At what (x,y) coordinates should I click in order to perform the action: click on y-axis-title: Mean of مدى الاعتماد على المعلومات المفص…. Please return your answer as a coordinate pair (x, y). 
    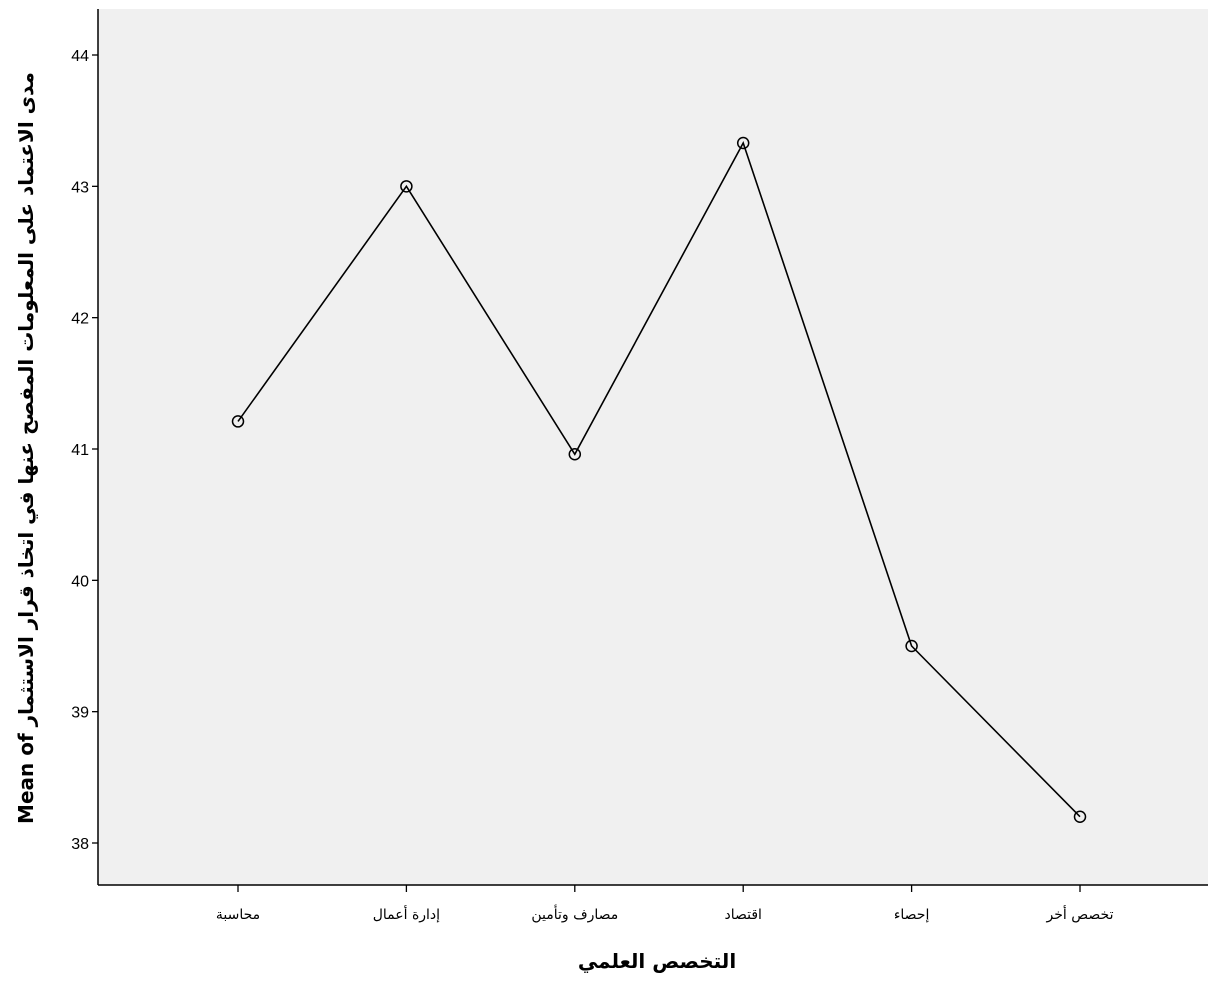
    Looking at the image, I should click on (26, 448).